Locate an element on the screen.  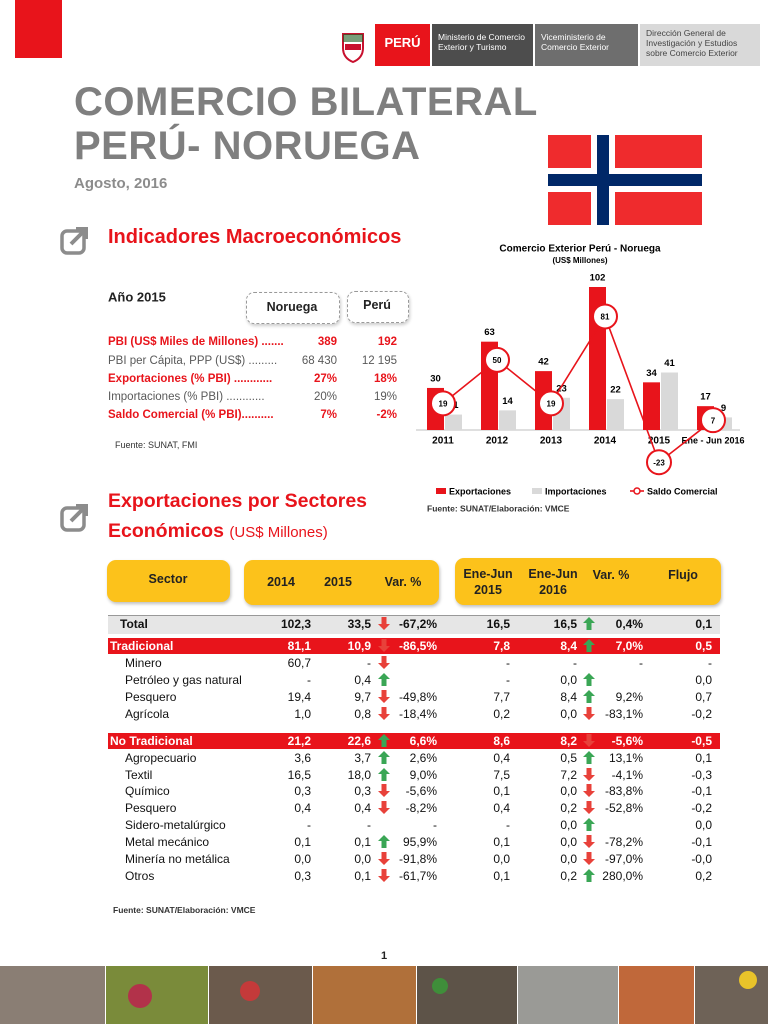
vice-ministry-logo: Viceministerio de Comercio Exterior is located at coordinates (586, 45).